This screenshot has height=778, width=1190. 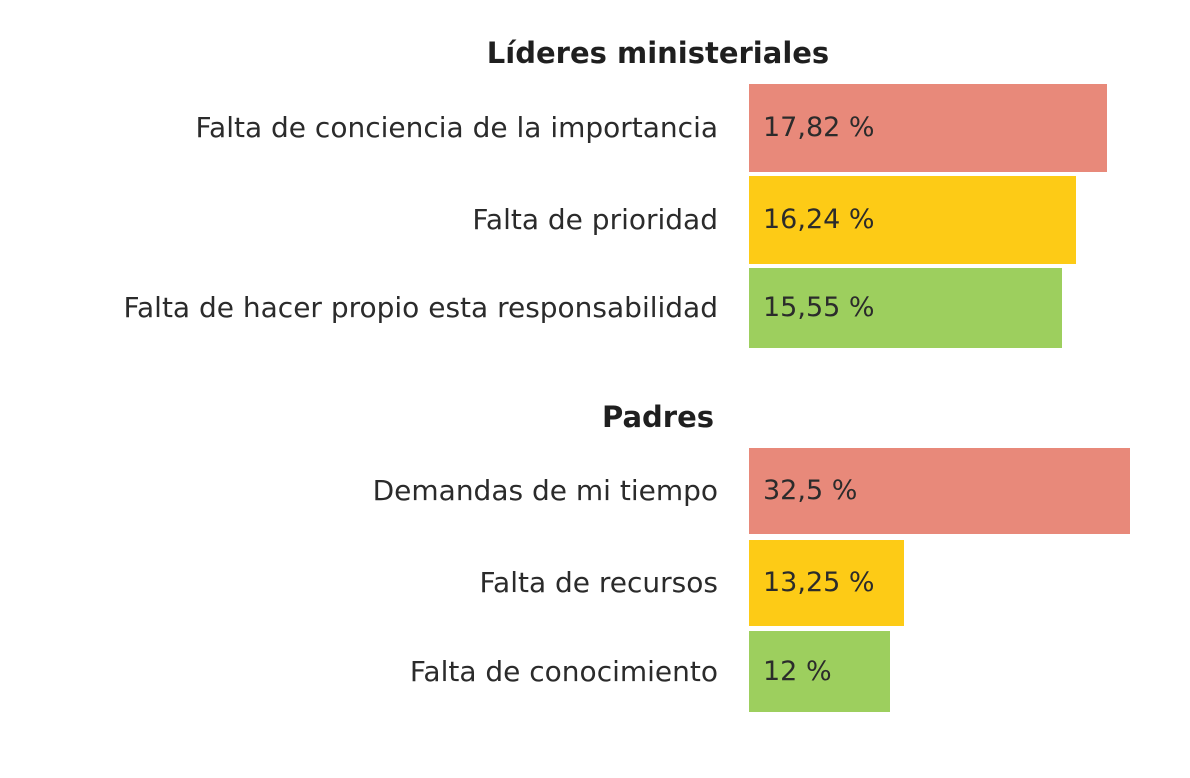 What do you see at coordinates (545, 490) in the screenshot?
I see `category-label: Demandas de mi tiempo` at bounding box center [545, 490].